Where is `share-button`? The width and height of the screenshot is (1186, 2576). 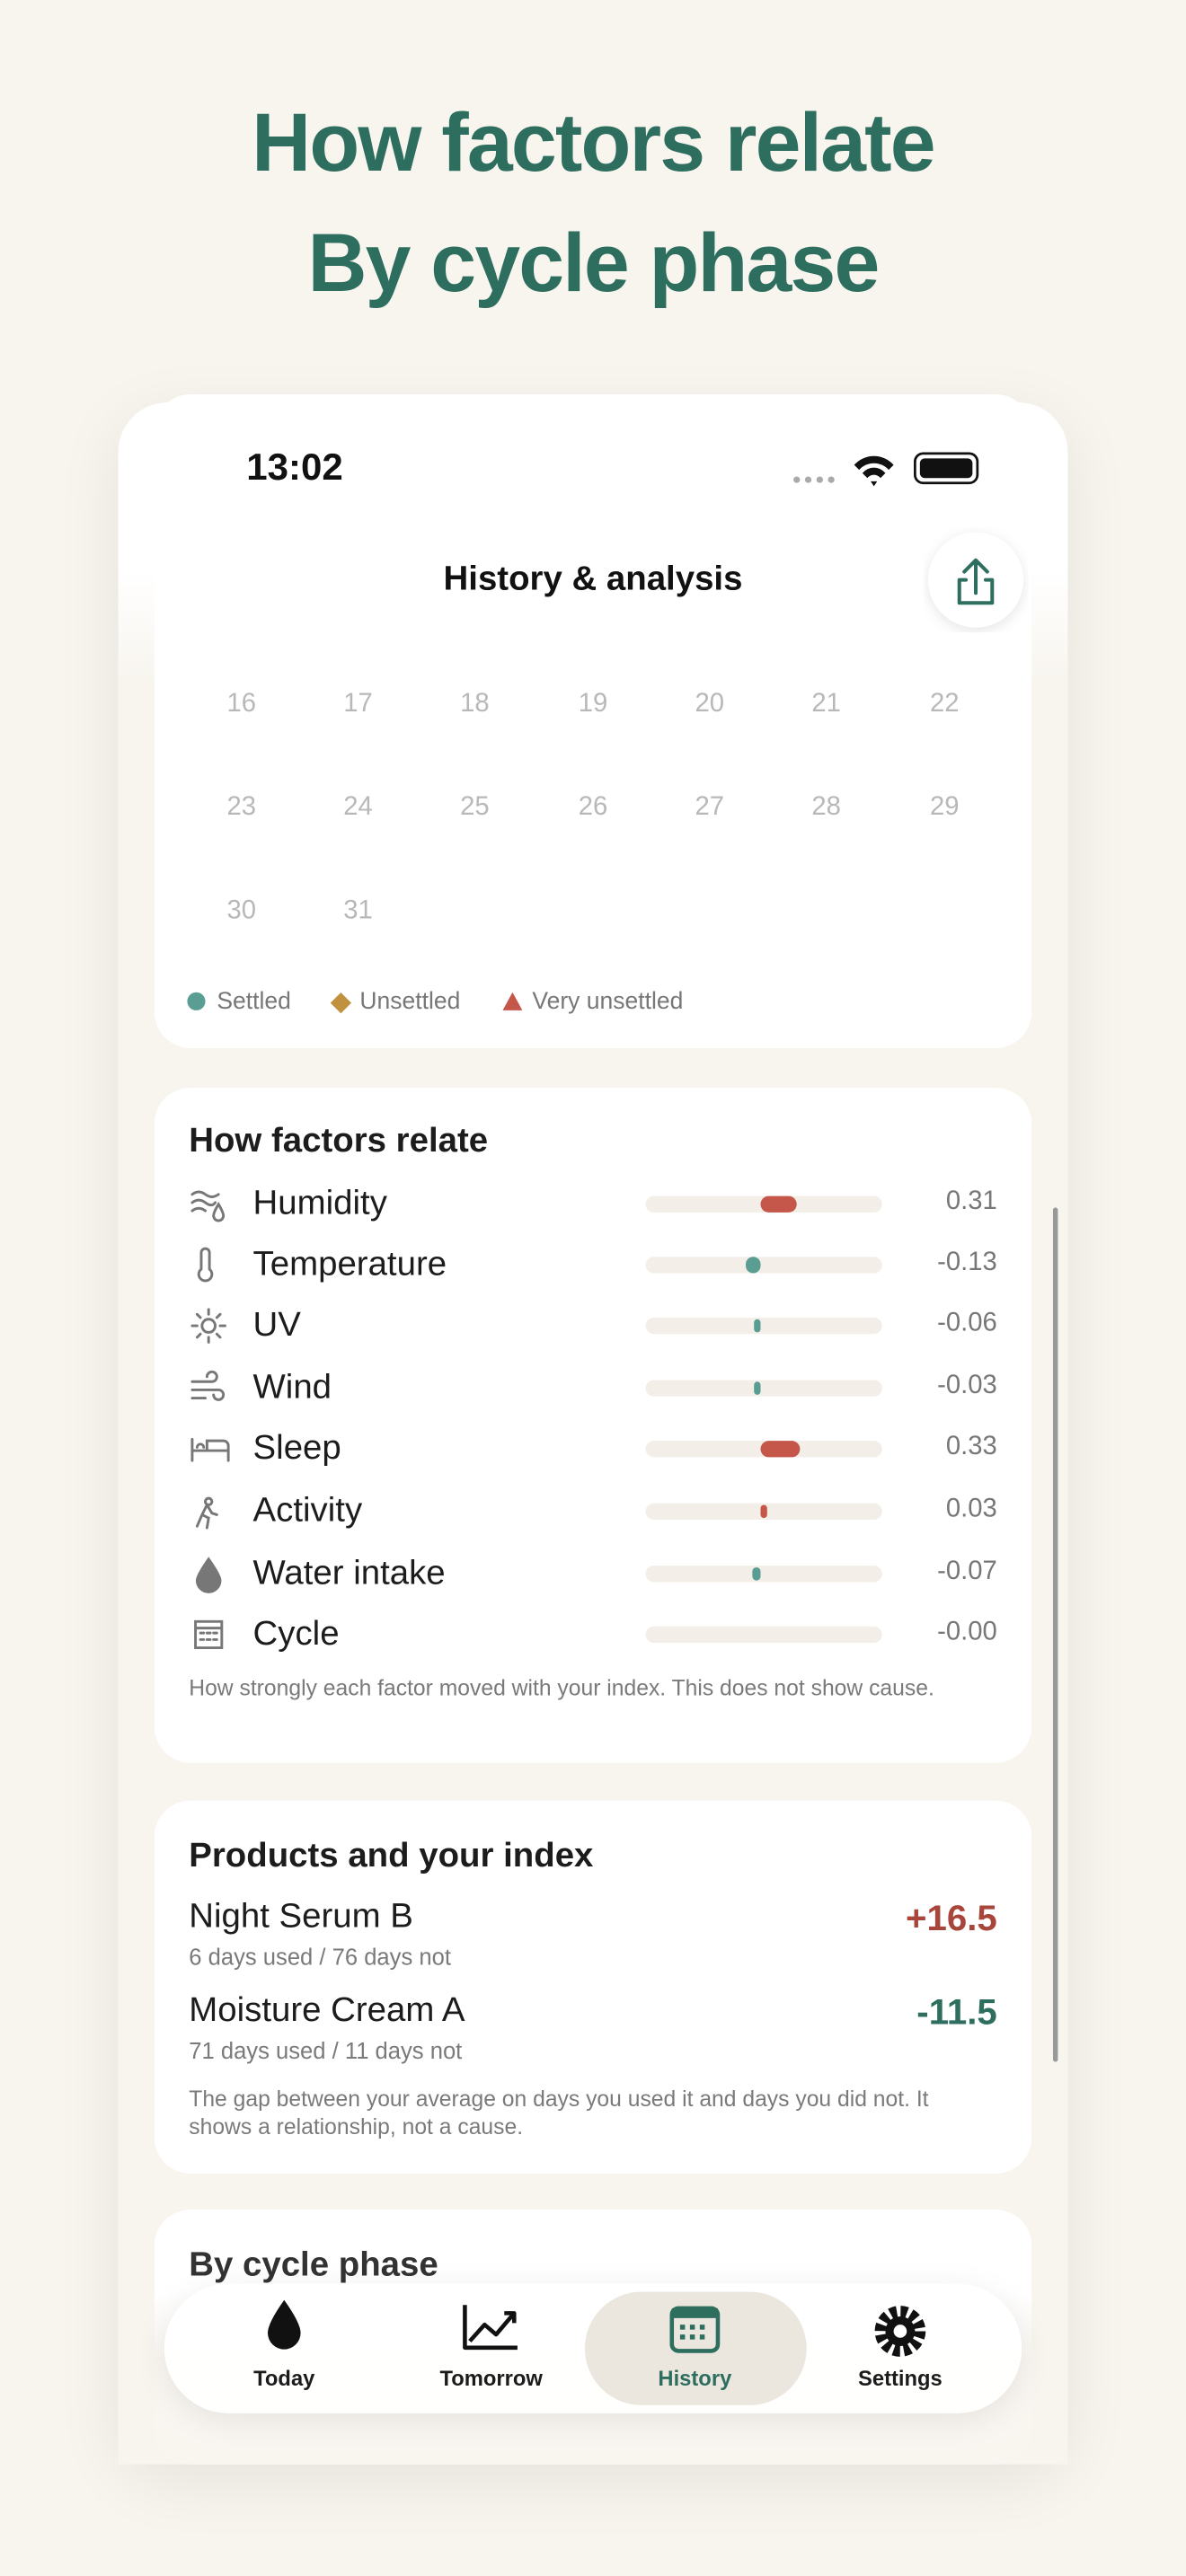 share-button is located at coordinates (976, 579).